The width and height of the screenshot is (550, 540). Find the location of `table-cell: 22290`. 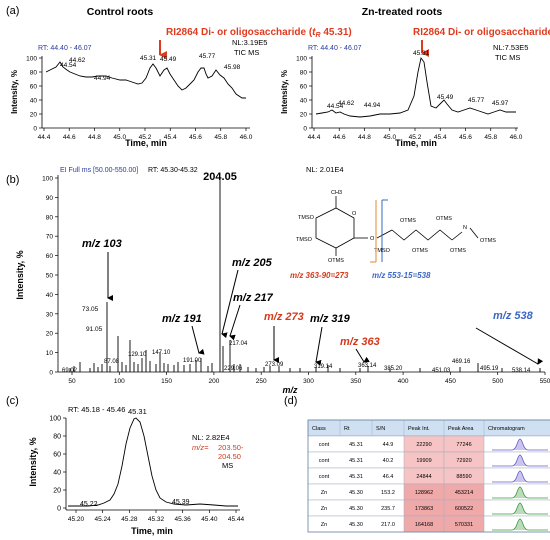

table-cell: 22290 is located at coordinates (423, 445).